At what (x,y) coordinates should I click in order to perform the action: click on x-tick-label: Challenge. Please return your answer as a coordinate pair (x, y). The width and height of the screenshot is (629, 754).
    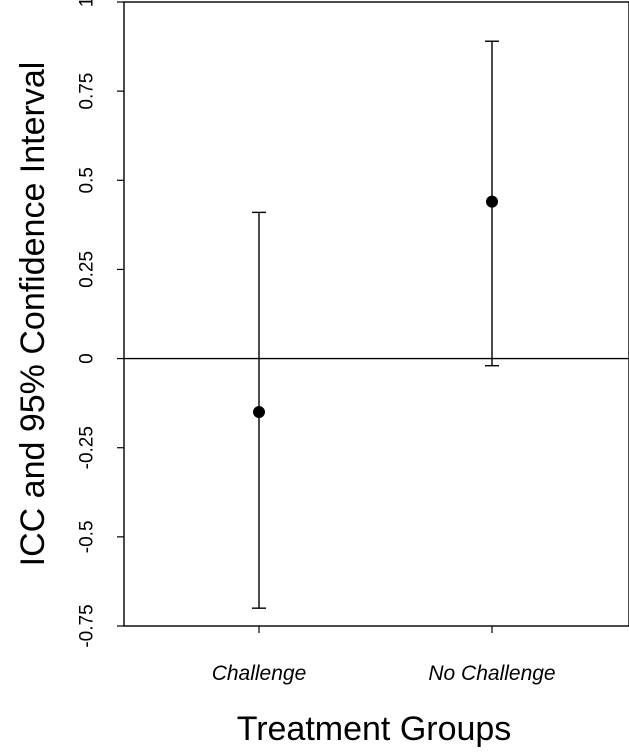
    Looking at the image, I should click on (259, 673).